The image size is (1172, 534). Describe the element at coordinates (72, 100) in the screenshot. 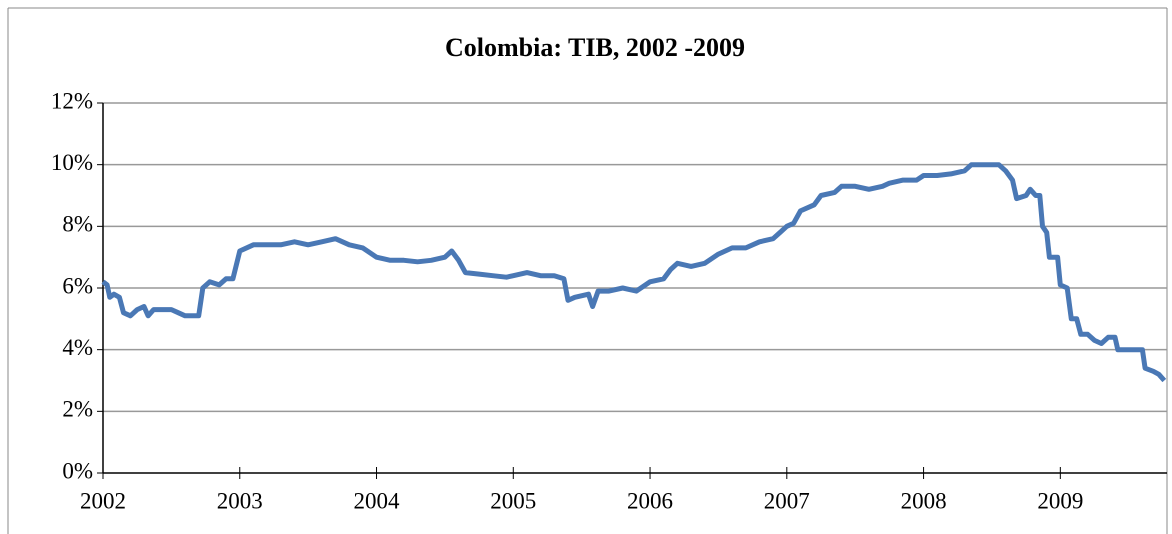

I see `y-tick-label: 12%` at that location.